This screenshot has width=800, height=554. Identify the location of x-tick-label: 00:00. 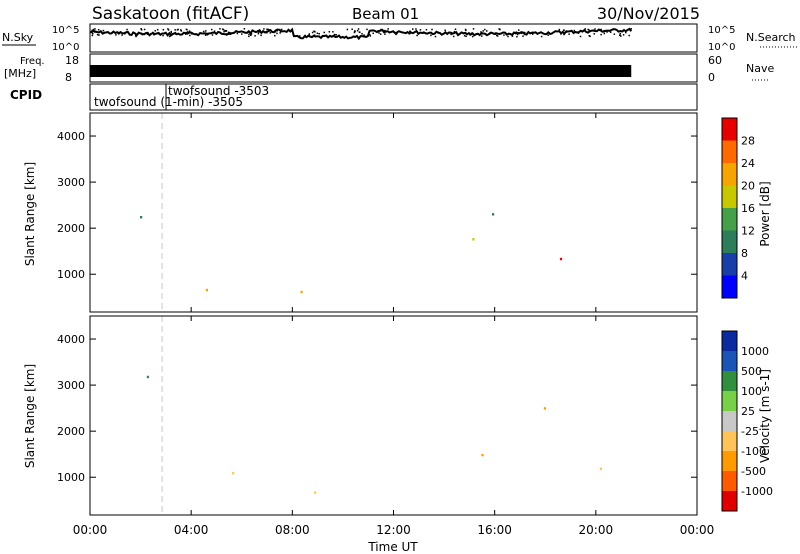
(90, 530).